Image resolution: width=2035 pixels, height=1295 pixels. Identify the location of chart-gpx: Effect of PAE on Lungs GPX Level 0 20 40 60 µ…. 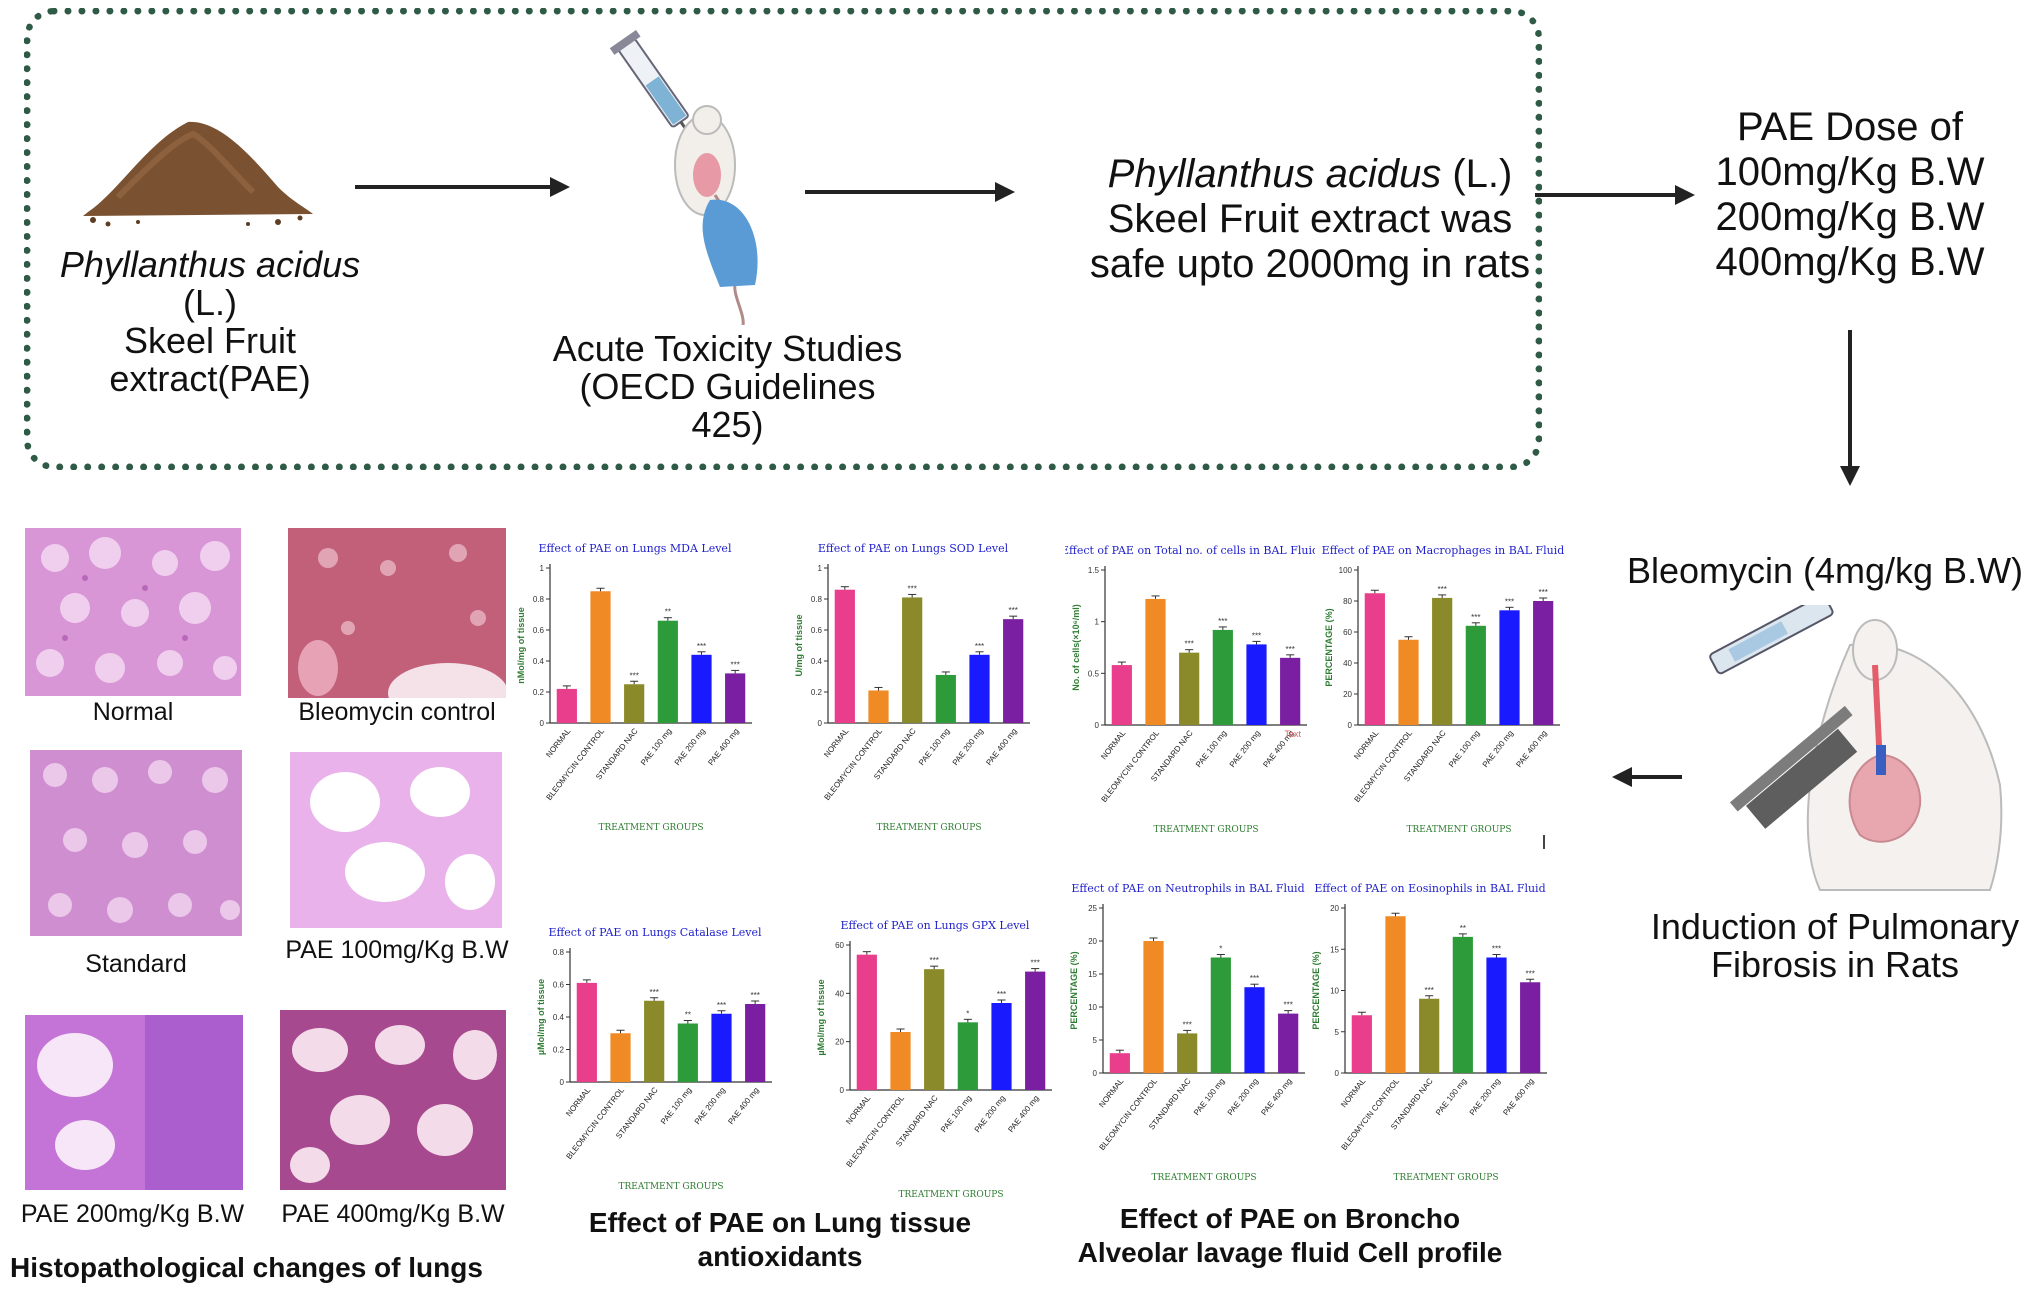
(935, 1060).